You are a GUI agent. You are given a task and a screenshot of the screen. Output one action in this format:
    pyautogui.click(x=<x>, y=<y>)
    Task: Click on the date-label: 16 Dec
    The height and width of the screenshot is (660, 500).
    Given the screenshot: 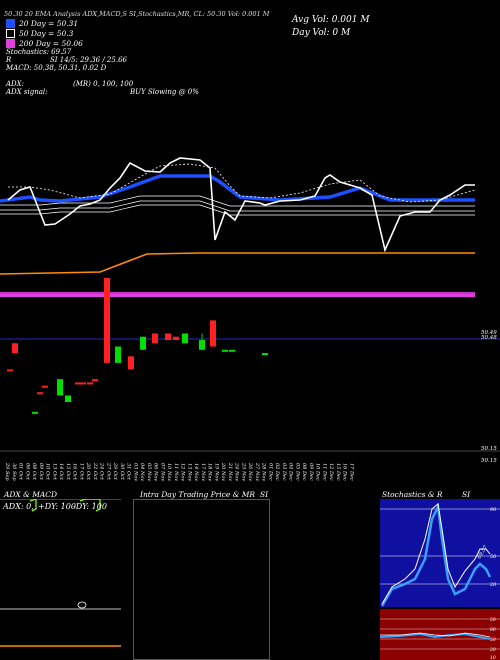 What is the action you would take?
    pyautogui.click(x=345, y=472)
    